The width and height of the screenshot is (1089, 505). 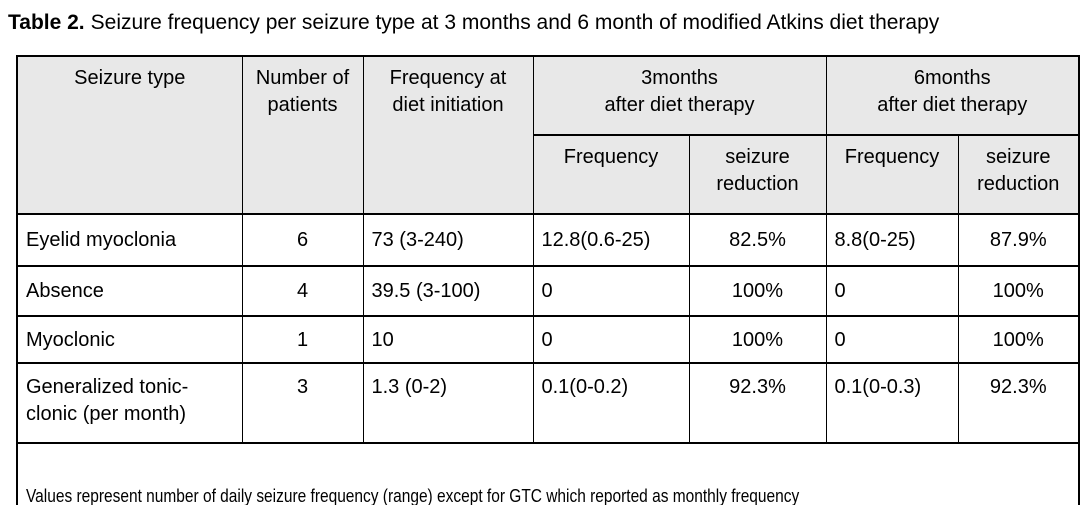 I want to click on table-cell: 39.5 (3-100), so click(x=448, y=291).